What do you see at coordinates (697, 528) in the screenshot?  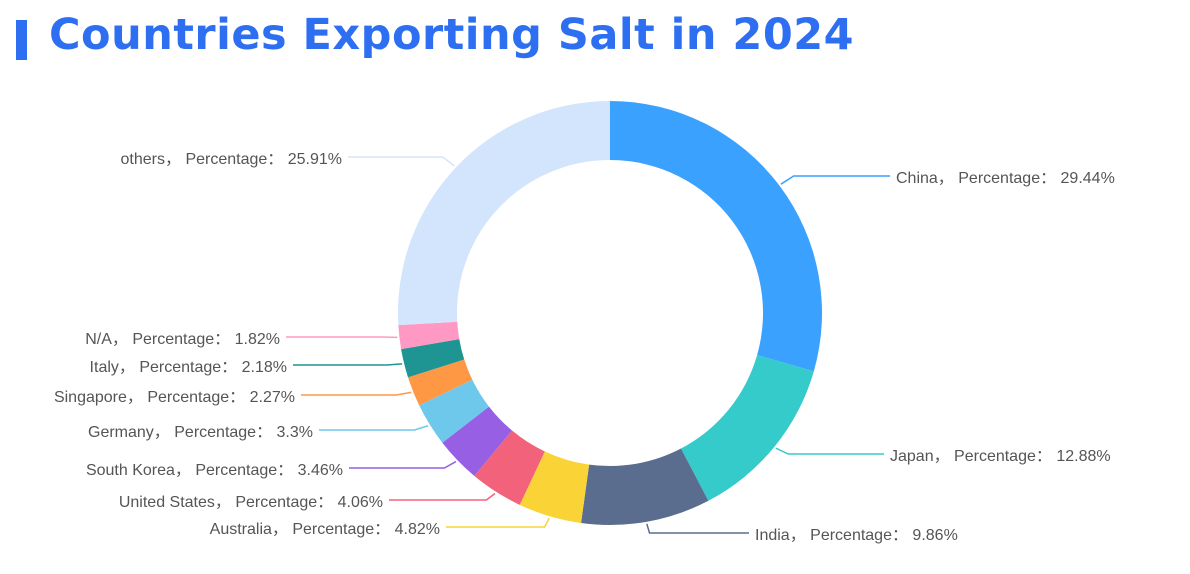 I see `leader-line-india` at bounding box center [697, 528].